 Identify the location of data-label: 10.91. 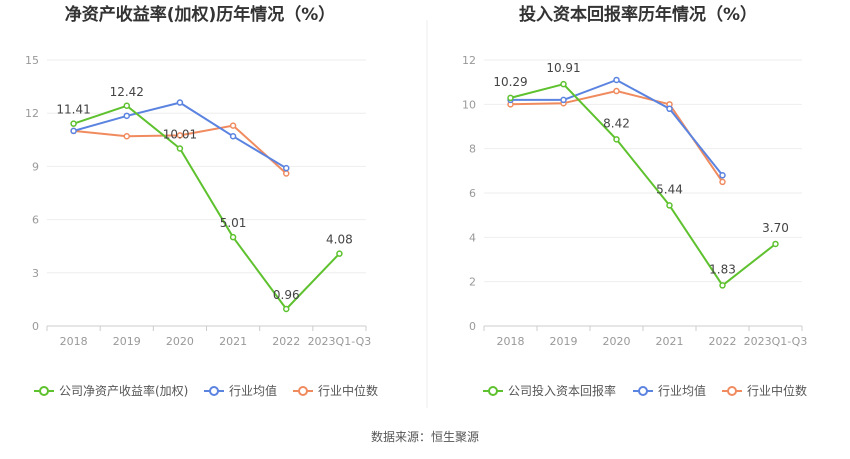
(563, 68).